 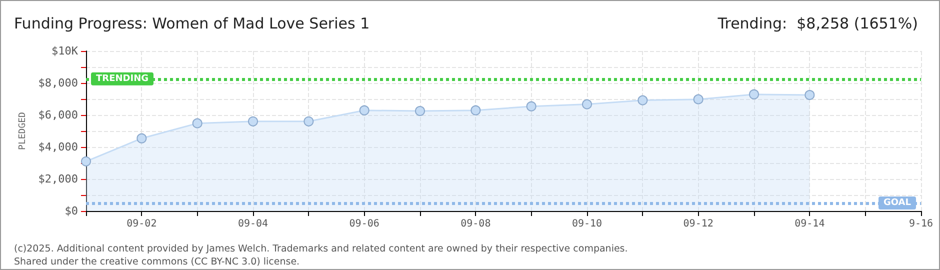 What do you see at coordinates (71, 211) in the screenshot?
I see `y-tick-label: $0` at bounding box center [71, 211].